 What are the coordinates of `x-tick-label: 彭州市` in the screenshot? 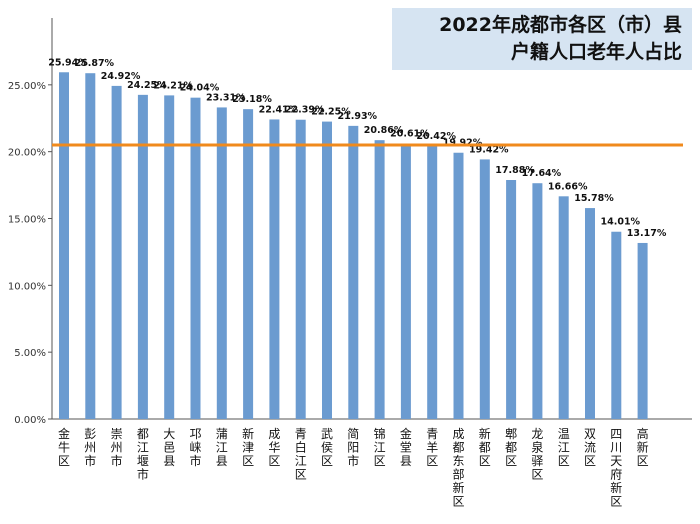 It's located at (90, 447).